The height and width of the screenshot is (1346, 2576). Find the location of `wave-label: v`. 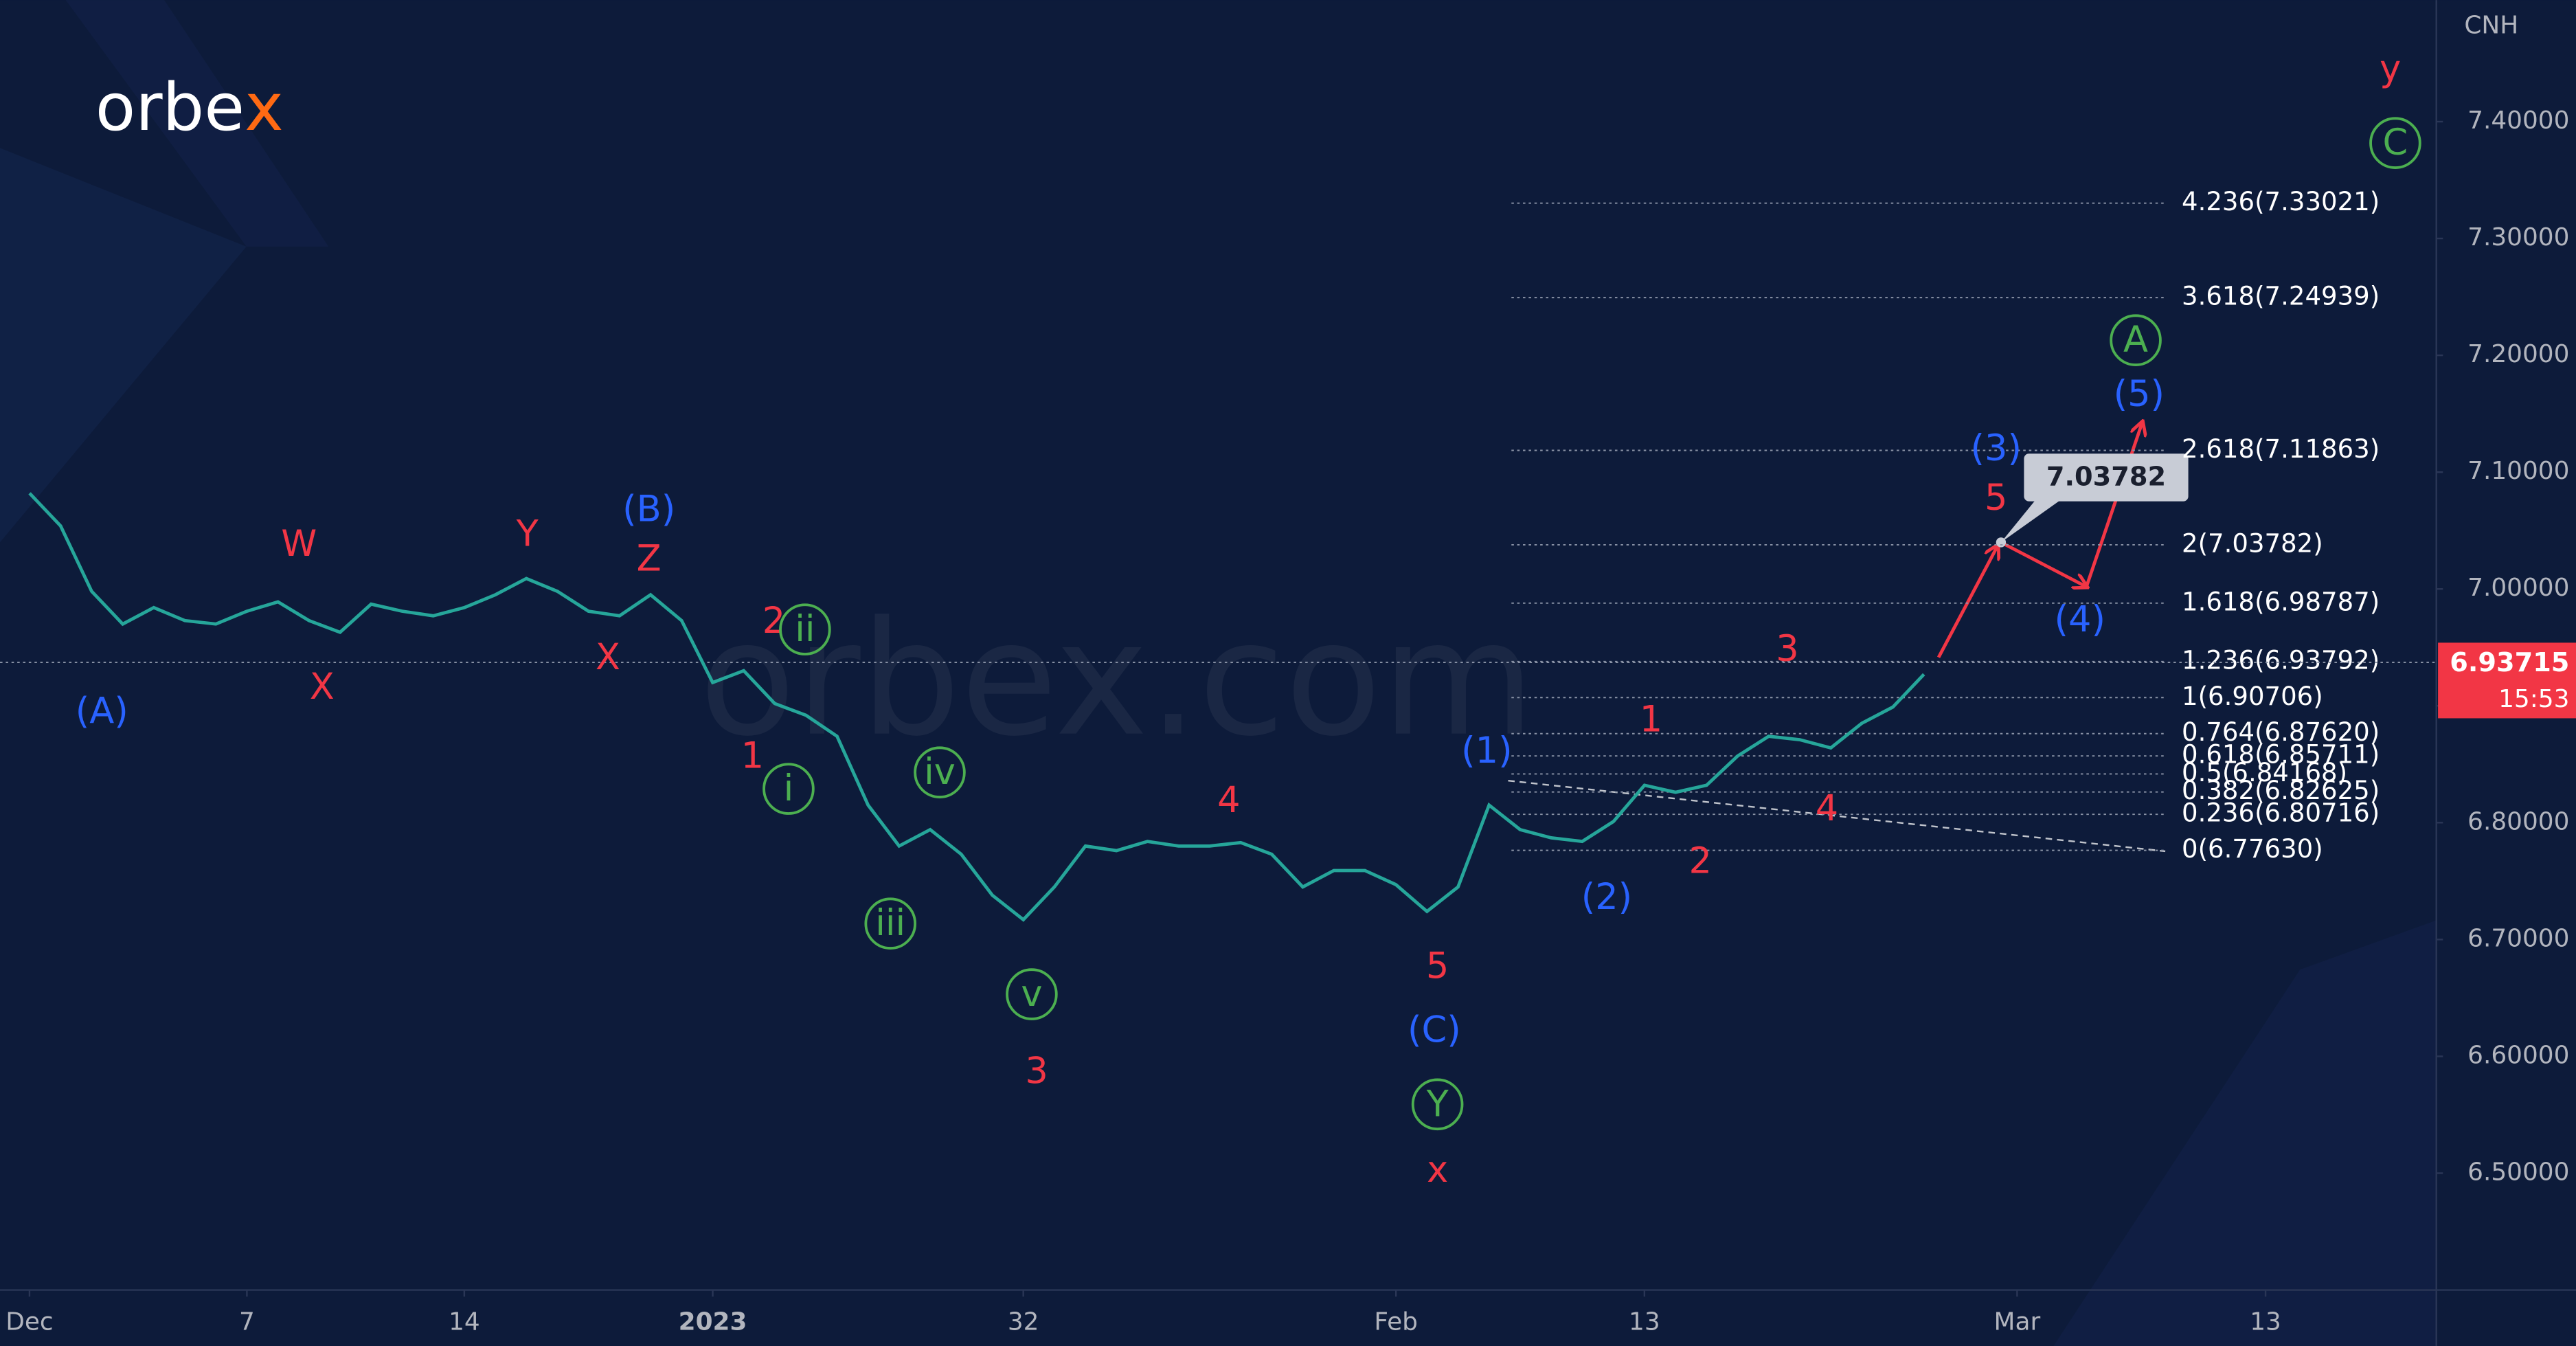

wave-label: v is located at coordinates (1031, 994).